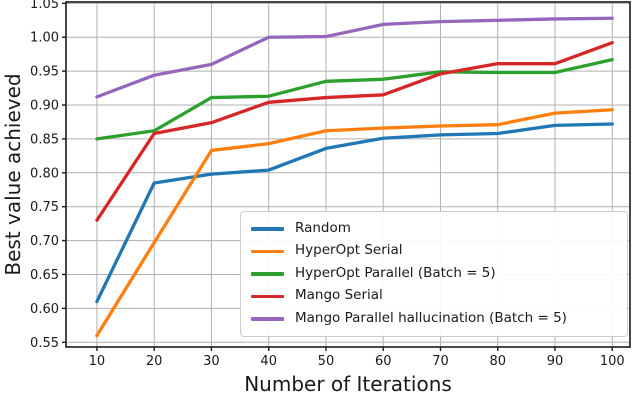 This screenshot has width=640, height=400. What do you see at coordinates (555, 361) in the screenshot?
I see `x-tick-label: 90` at bounding box center [555, 361].